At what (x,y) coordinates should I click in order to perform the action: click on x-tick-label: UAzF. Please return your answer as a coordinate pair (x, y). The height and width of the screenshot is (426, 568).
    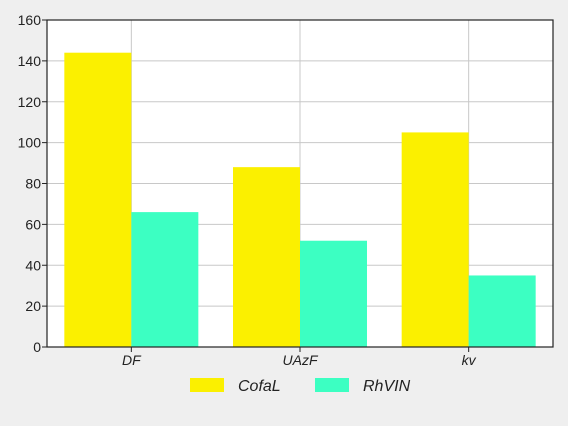
    Looking at the image, I should click on (301, 360).